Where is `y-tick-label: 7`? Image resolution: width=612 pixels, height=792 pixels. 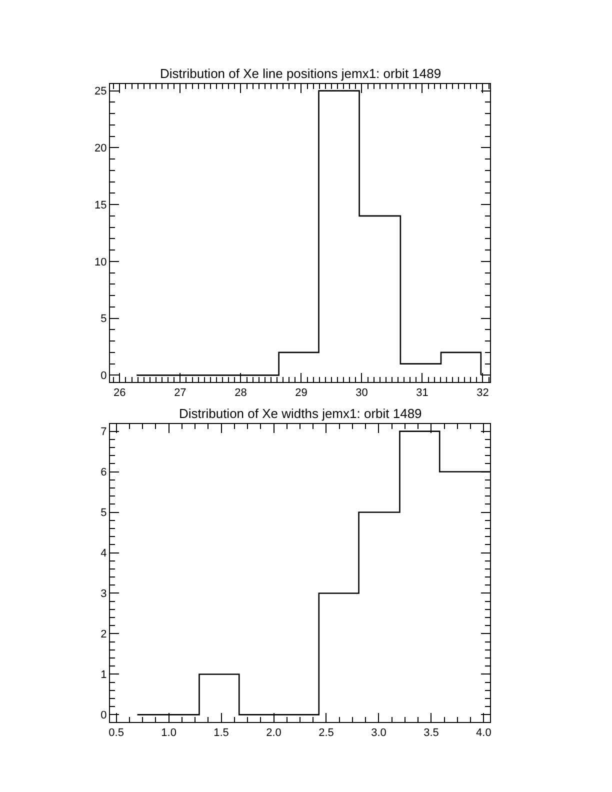
y-tick-label: 7 is located at coordinates (103, 432).